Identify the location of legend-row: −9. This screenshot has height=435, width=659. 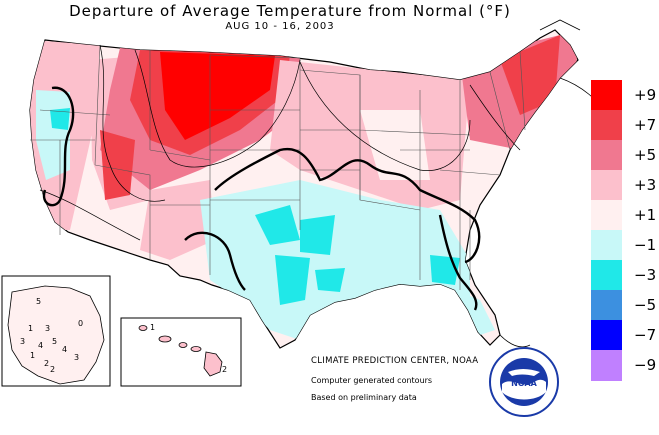
(623, 365).